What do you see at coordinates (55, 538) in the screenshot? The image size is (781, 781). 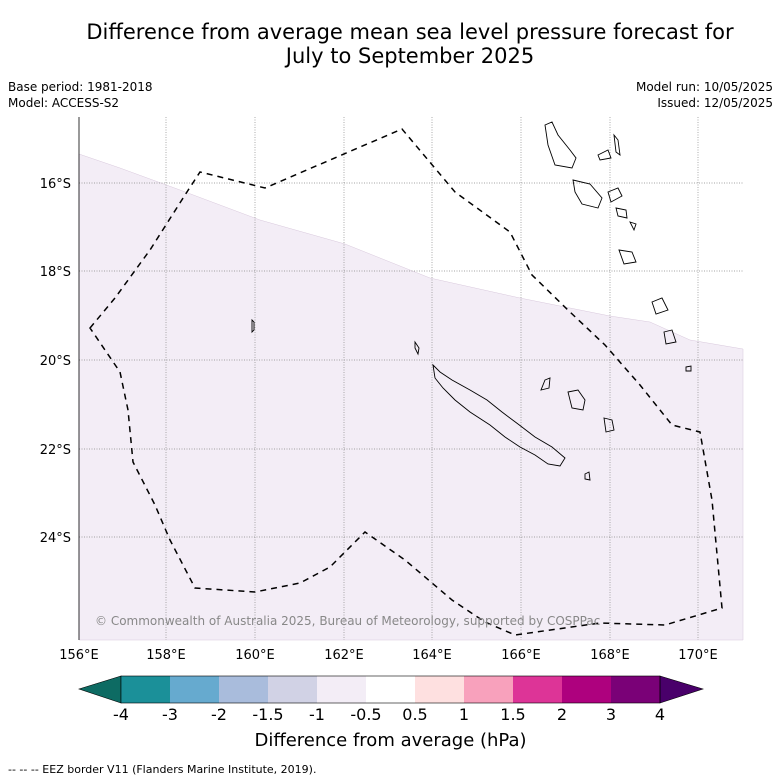 I see `lat-label: 24°S` at bounding box center [55, 538].